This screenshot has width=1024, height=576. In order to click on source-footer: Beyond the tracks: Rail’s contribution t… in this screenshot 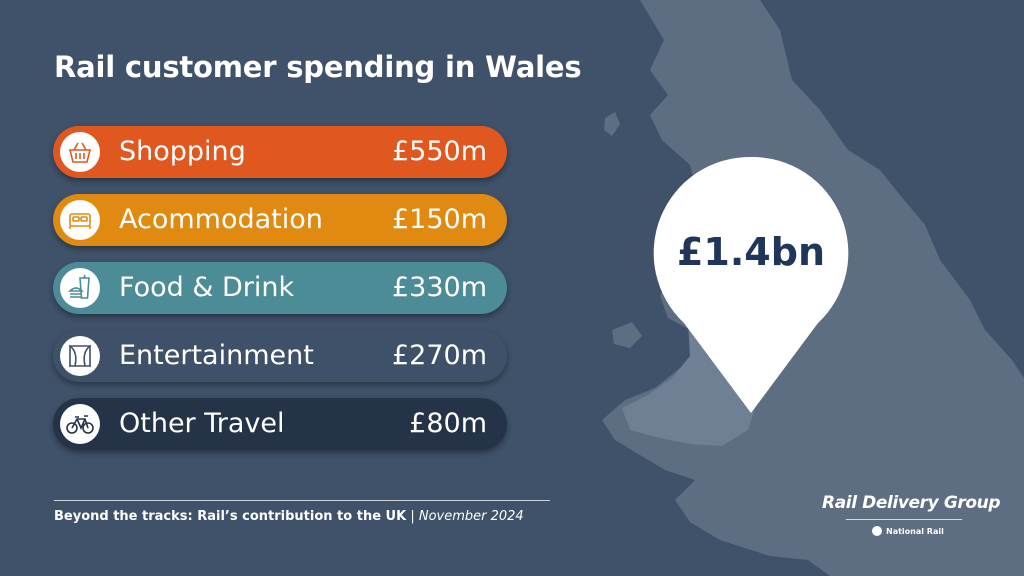, I will do `click(289, 516)`.